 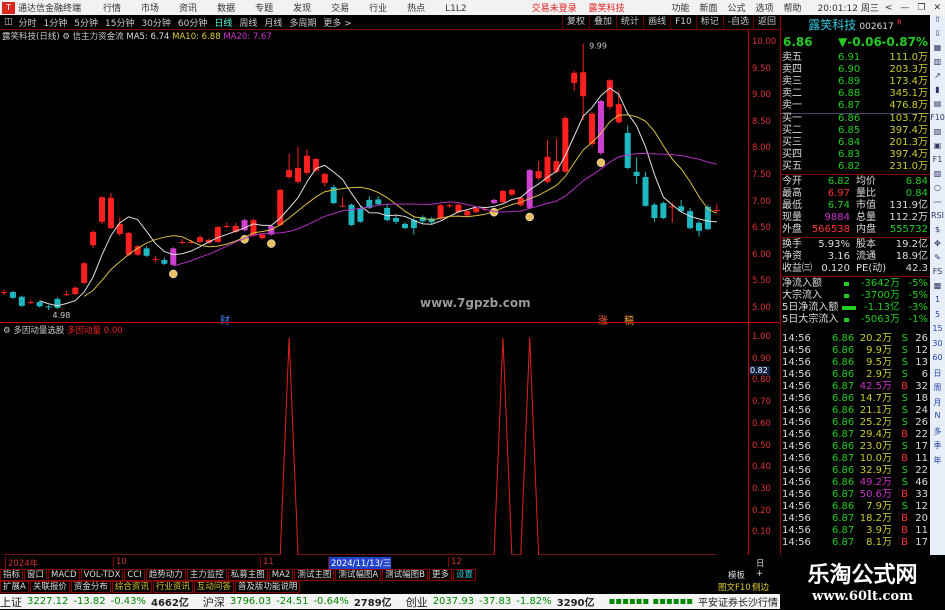 What do you see at coordinates (937, 187) in the screenshot?
I see `sidebar-tool-icon: ○` at bounding box center [937, 187].